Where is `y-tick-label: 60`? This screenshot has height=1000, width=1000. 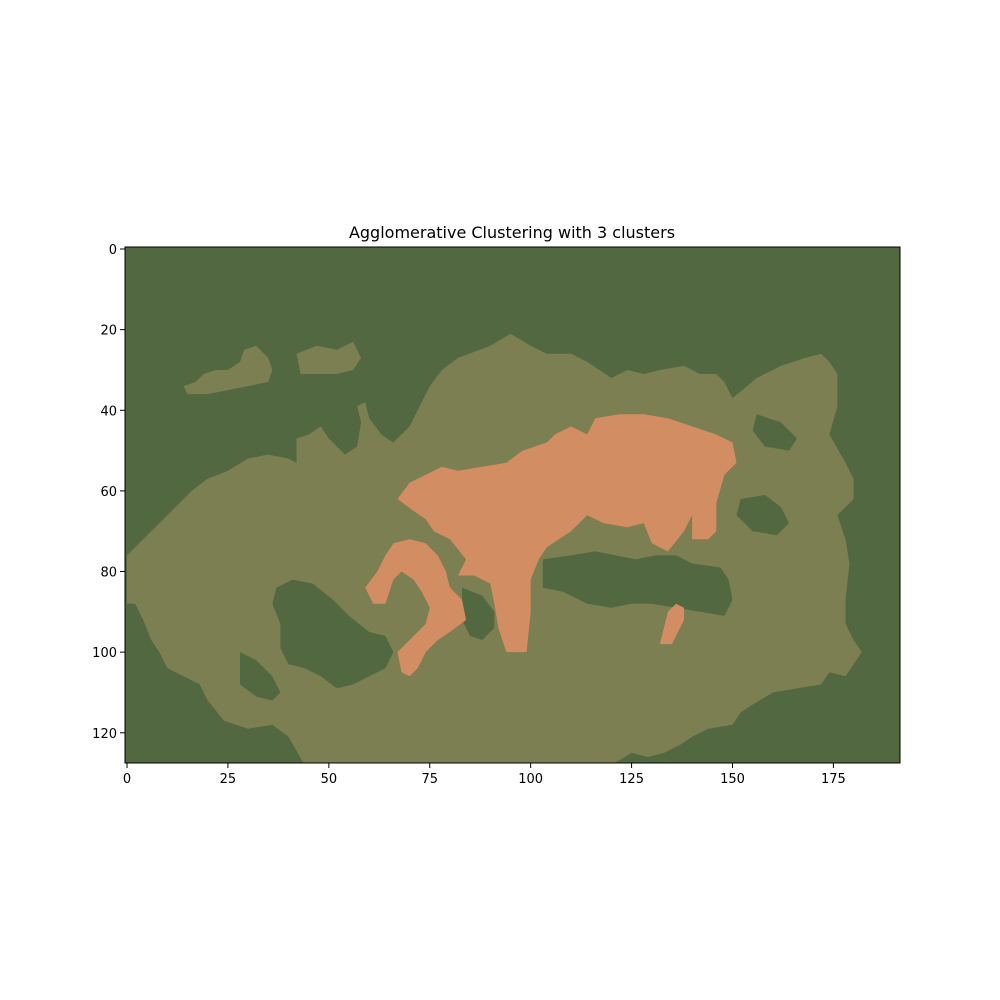 y-tick-label: 60 is located at coordinates (108, 492).